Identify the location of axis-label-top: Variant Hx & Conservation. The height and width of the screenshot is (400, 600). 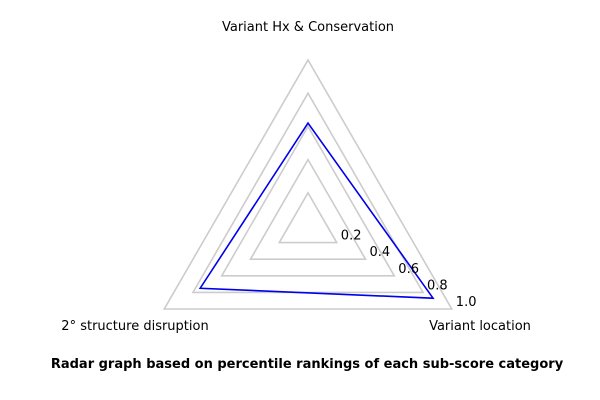
(308, 27).